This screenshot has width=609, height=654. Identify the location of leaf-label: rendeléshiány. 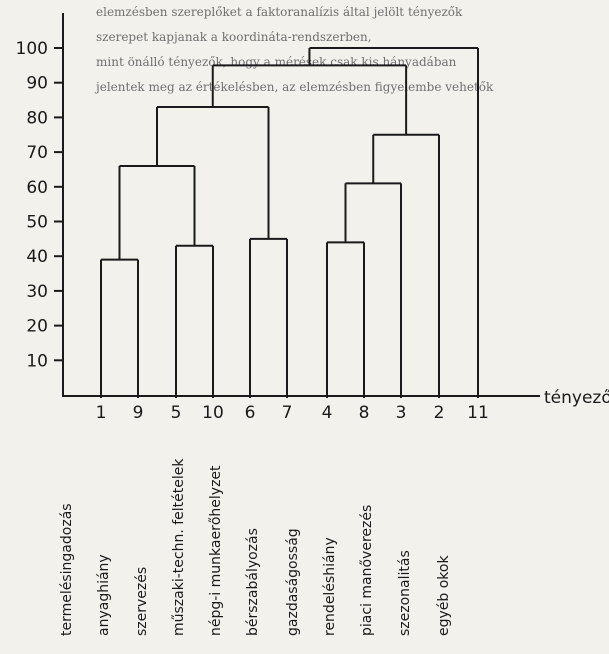
(330, 586).